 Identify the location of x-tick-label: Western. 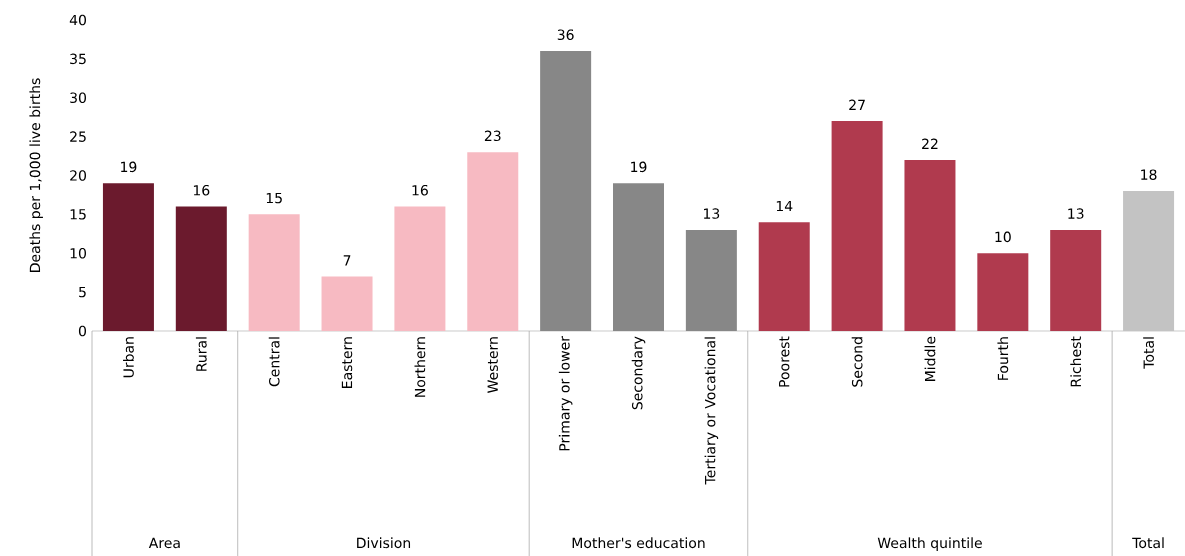
(492, 365).